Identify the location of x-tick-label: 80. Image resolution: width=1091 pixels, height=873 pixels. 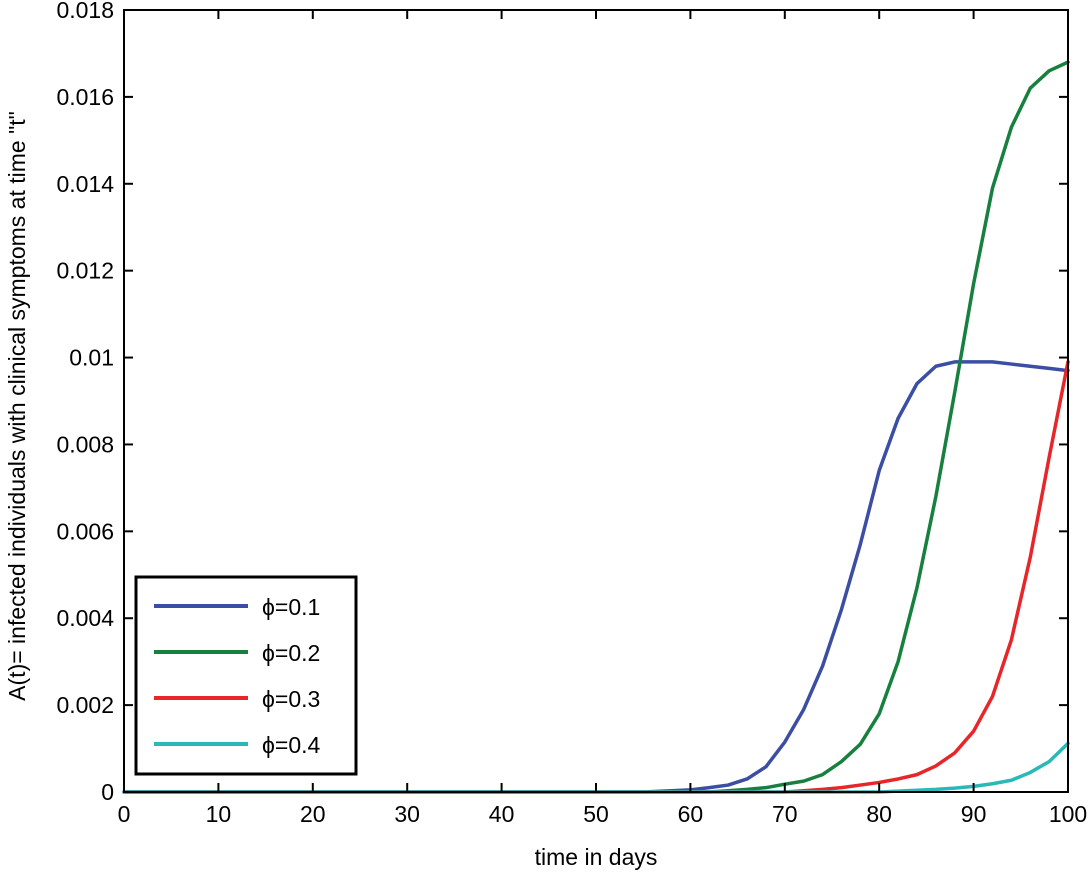
(879, 814).